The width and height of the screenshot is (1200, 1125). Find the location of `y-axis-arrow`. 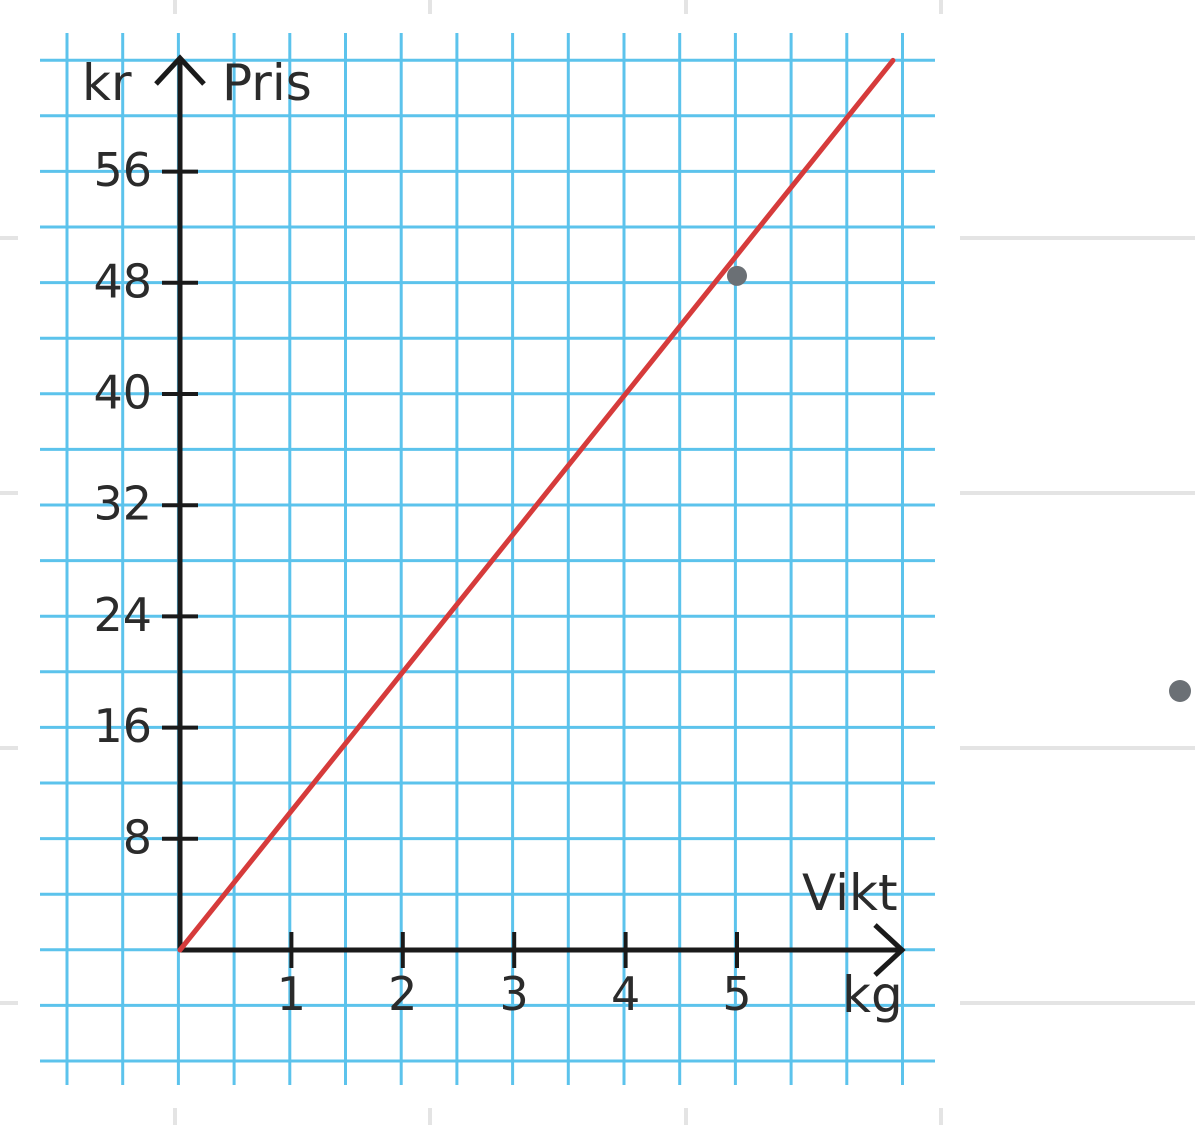

y-axis-arrow is located at coordinates (180, 70).